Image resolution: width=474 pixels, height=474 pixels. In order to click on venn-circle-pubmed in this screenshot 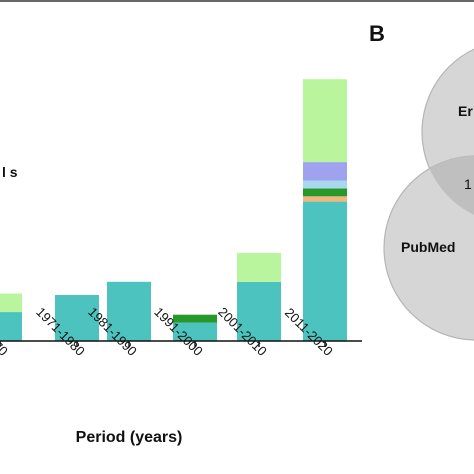, I will do `click(428, 248)`.